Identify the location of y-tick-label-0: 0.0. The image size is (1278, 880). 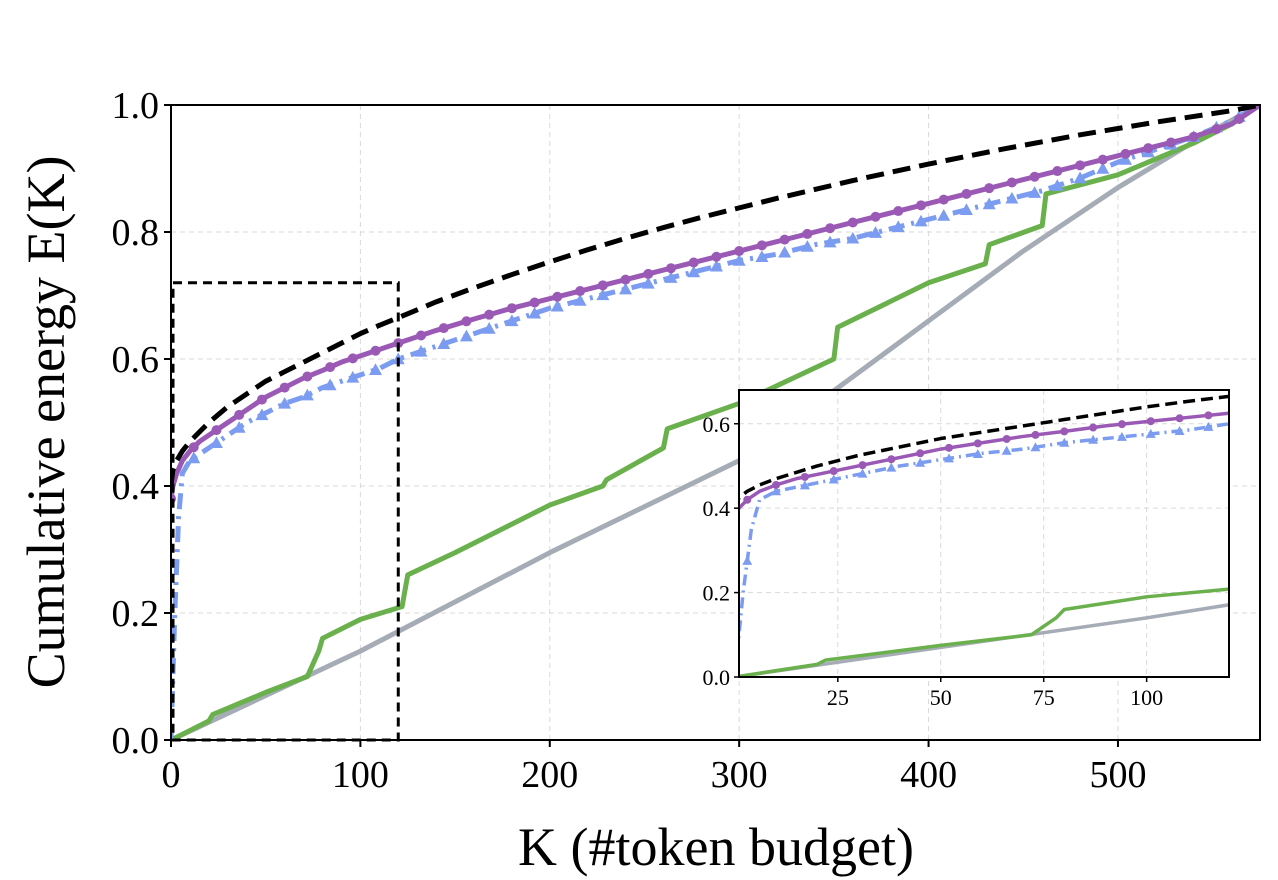
(136, 741).